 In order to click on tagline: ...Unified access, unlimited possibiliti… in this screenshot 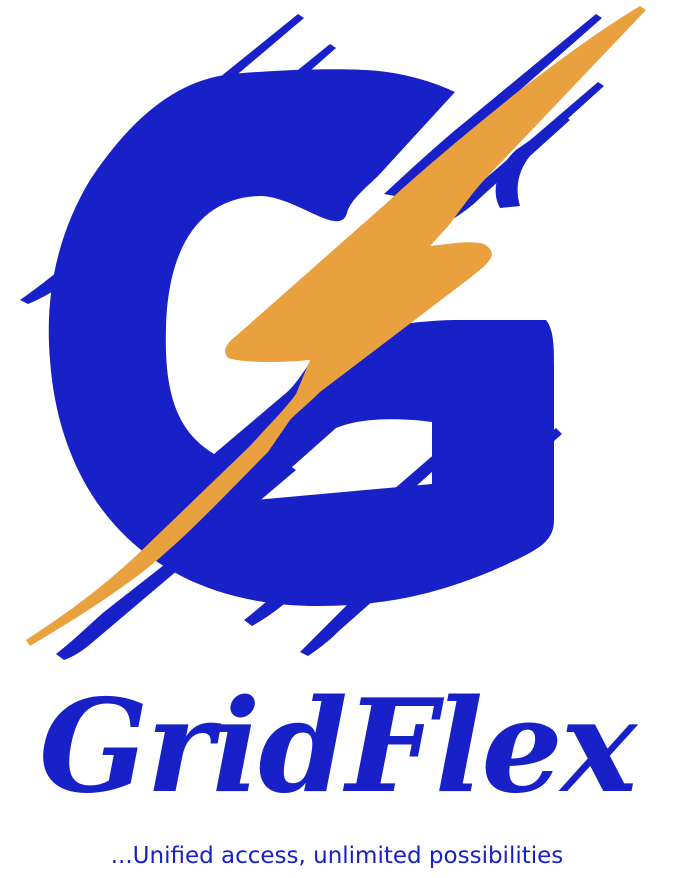, I will do `click(337, 856)`.